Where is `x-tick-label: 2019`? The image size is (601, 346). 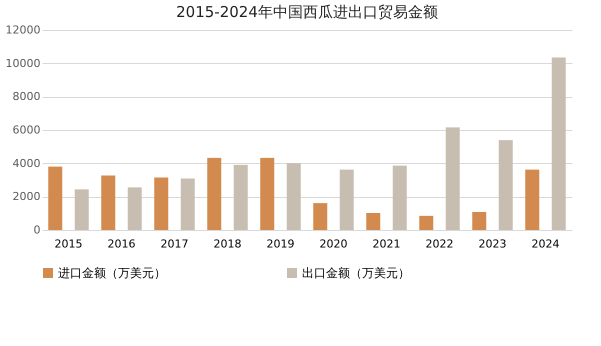 x-tick-label: 2019 is located at coordinates (280, 244).